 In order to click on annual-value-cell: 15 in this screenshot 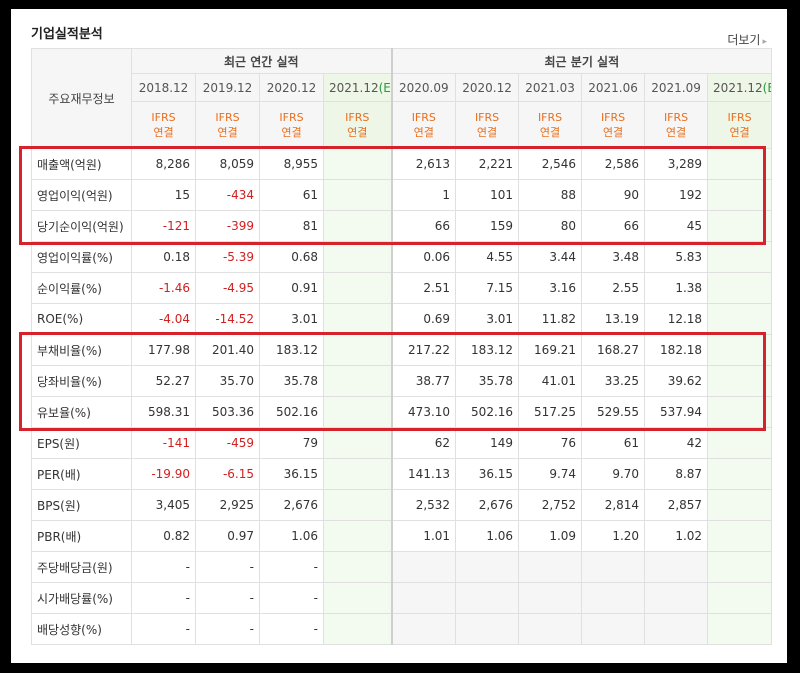, I will do `click(163, 195)`.